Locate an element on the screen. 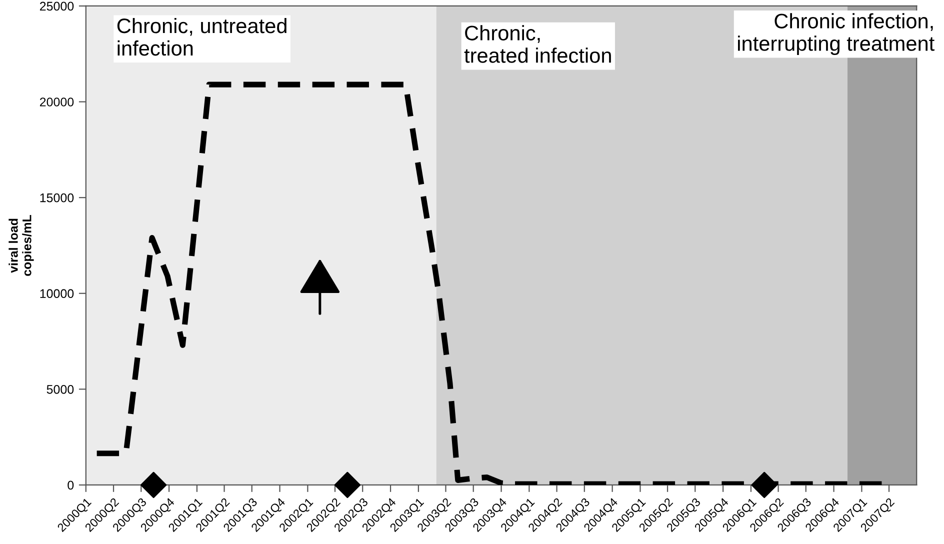 This screenshot has width=944, height=544. y-tick-label: 25000 is located at coordinates (57, 6).